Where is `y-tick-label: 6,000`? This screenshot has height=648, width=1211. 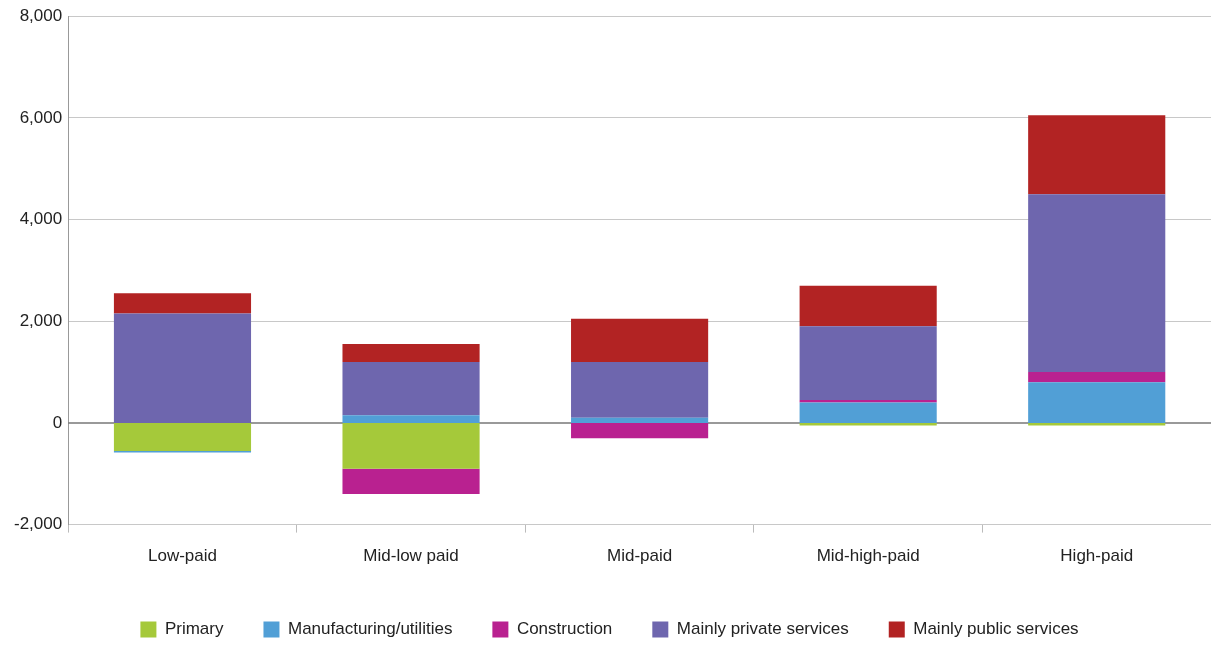 y-tick-label: 6,000 is located at coordinates (41, 117).